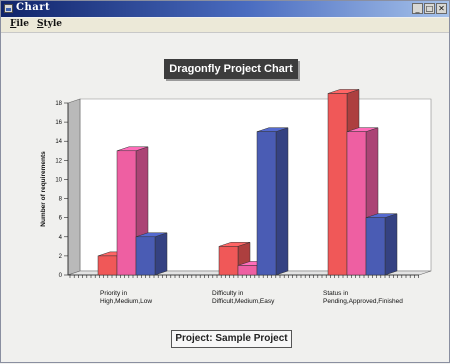 This screenshot has width=450, height=364. I want to click on x-category-label: Pending,Approved,Finished, so click(363, 301).